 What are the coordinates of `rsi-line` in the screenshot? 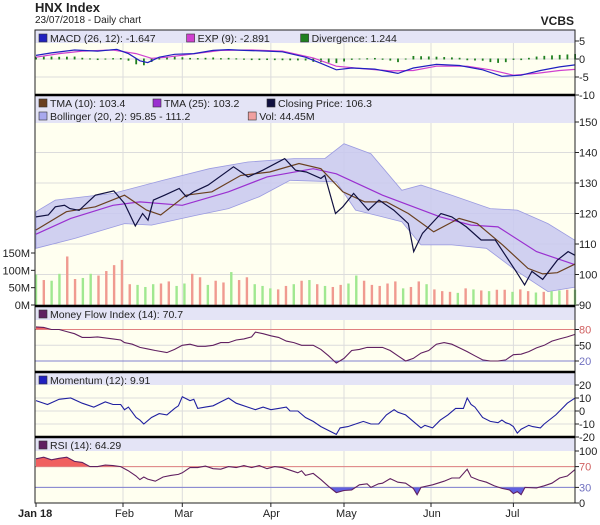 It's located at (305, 476).